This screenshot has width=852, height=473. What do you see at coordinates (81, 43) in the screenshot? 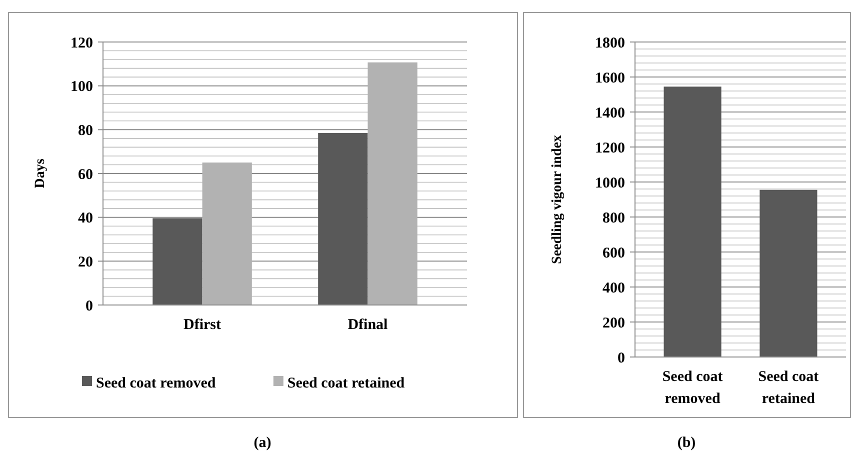
I see `y-tick-label: 120` at bounding box center [81, 43].